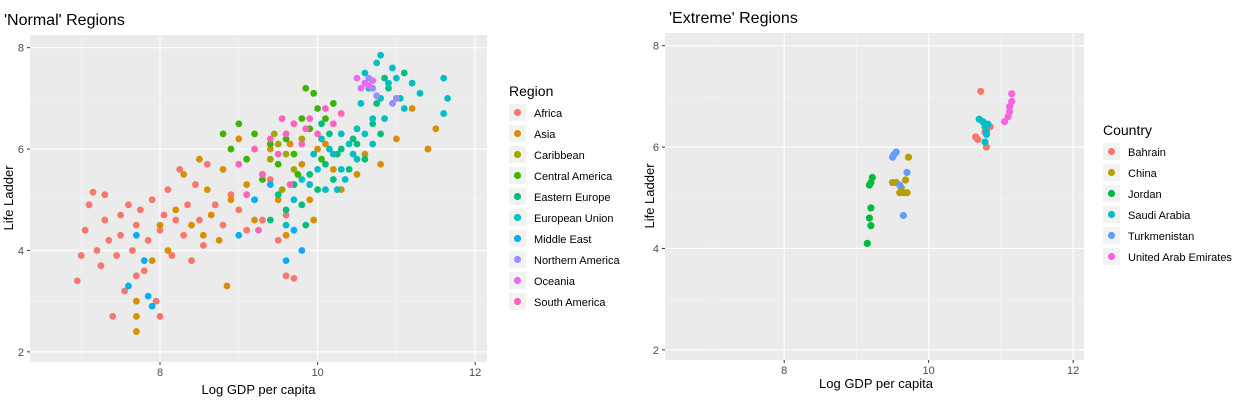 This screenshot has width=1236, height=408. What do you see at coordinates (319, 370) in the screenshot?
I see `x-axis: 8 10 12` at bounding box center [319, 370].